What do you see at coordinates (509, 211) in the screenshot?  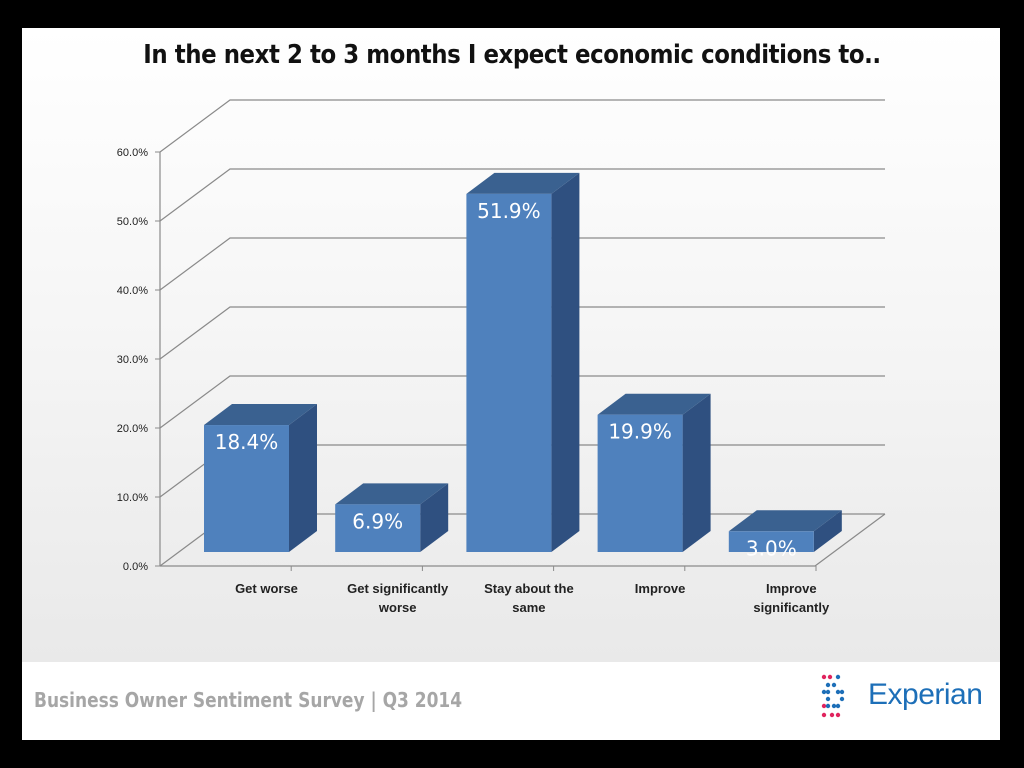 I see `data-label: 51.9%` at bounding box center [509, 211].